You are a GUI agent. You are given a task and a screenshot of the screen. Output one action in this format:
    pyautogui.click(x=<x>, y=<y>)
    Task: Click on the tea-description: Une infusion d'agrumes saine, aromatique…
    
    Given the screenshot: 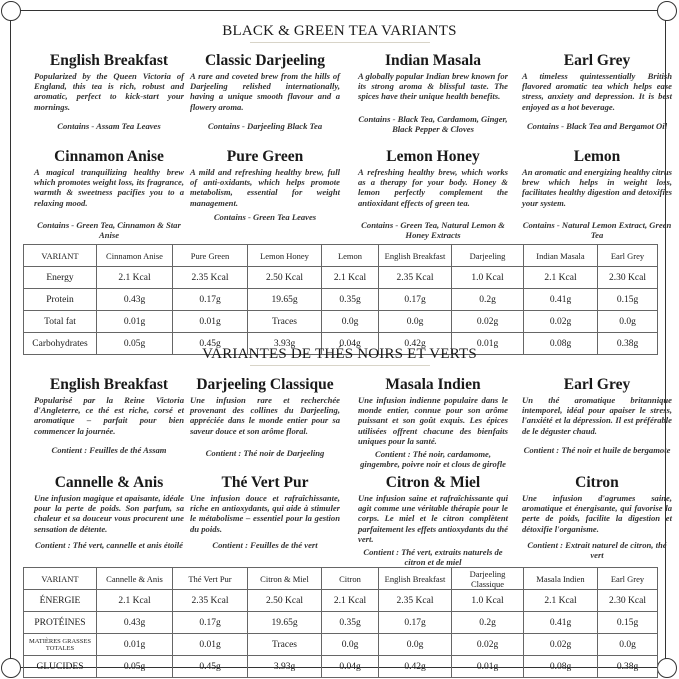 What is the action you would take?
    pyautogui.click(x=597, y=513)
    